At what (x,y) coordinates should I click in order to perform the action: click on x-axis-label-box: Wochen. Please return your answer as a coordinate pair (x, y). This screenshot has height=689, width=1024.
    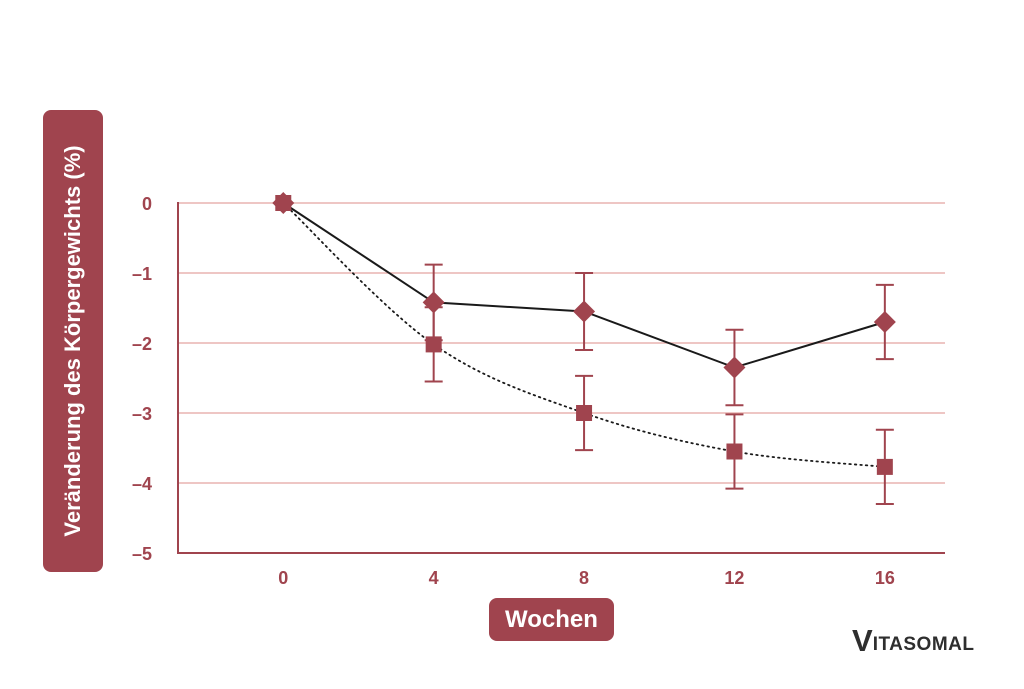
    Looking at the image, I should click on (551, 619).